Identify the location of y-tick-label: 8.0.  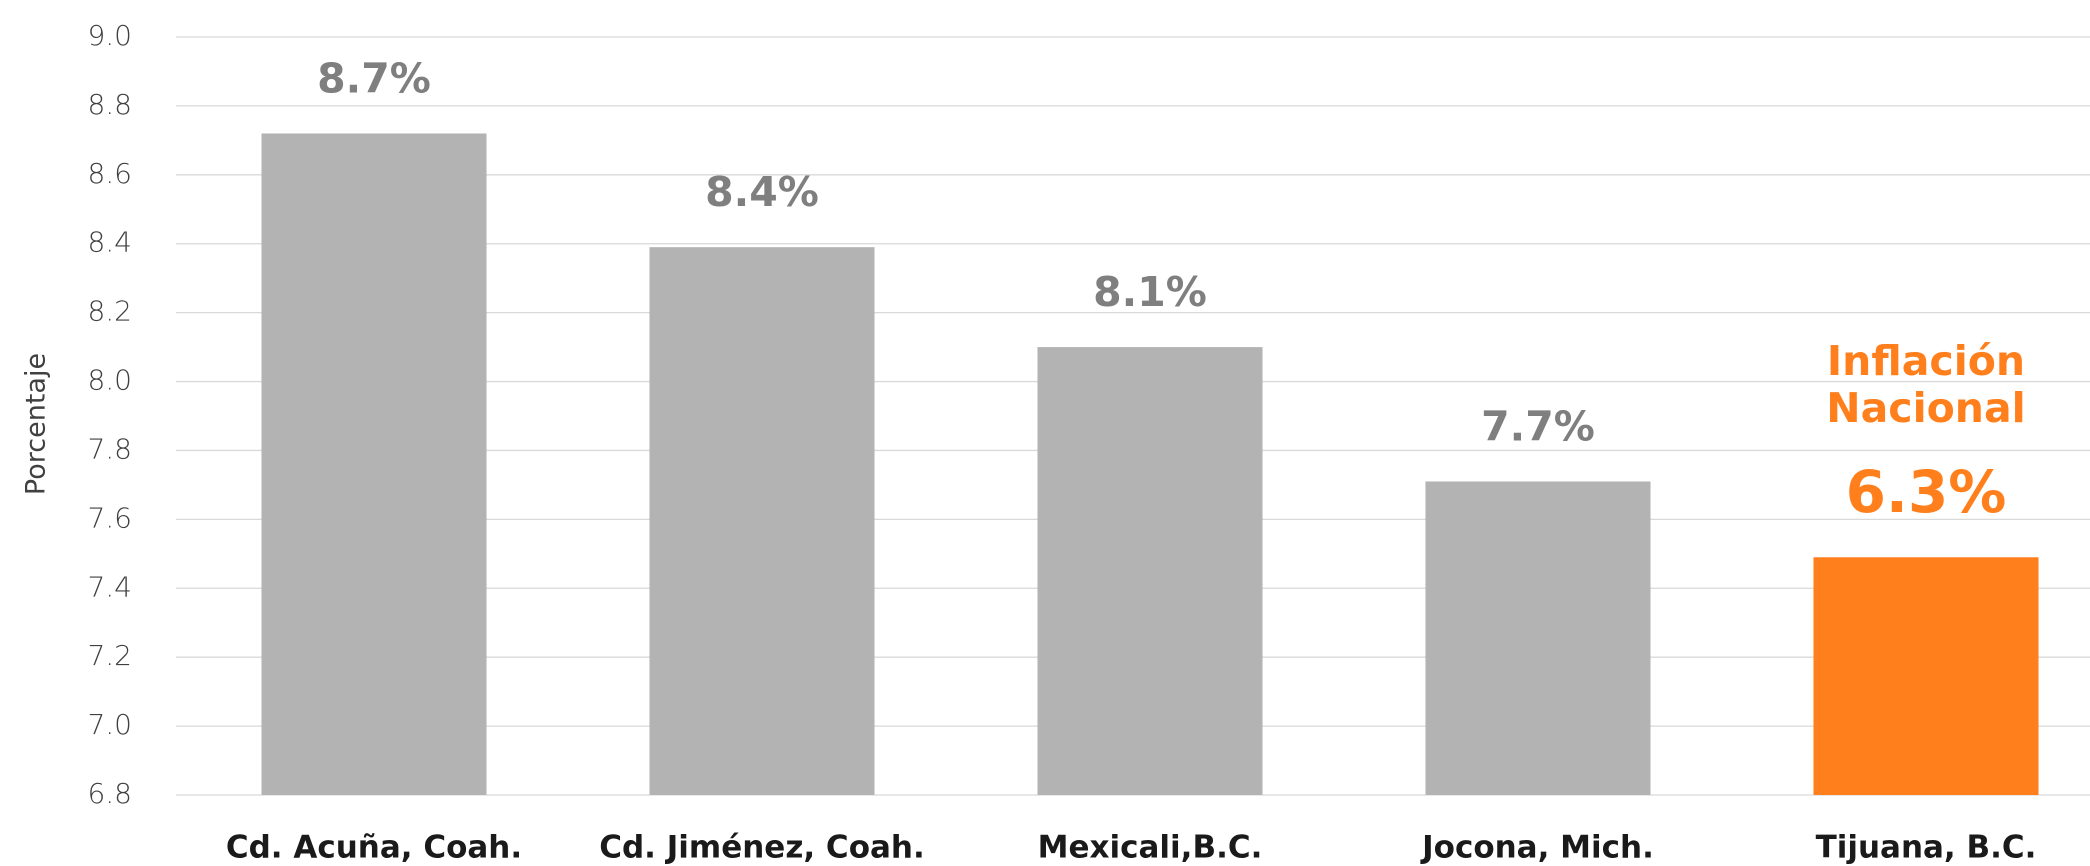
(109, 380).